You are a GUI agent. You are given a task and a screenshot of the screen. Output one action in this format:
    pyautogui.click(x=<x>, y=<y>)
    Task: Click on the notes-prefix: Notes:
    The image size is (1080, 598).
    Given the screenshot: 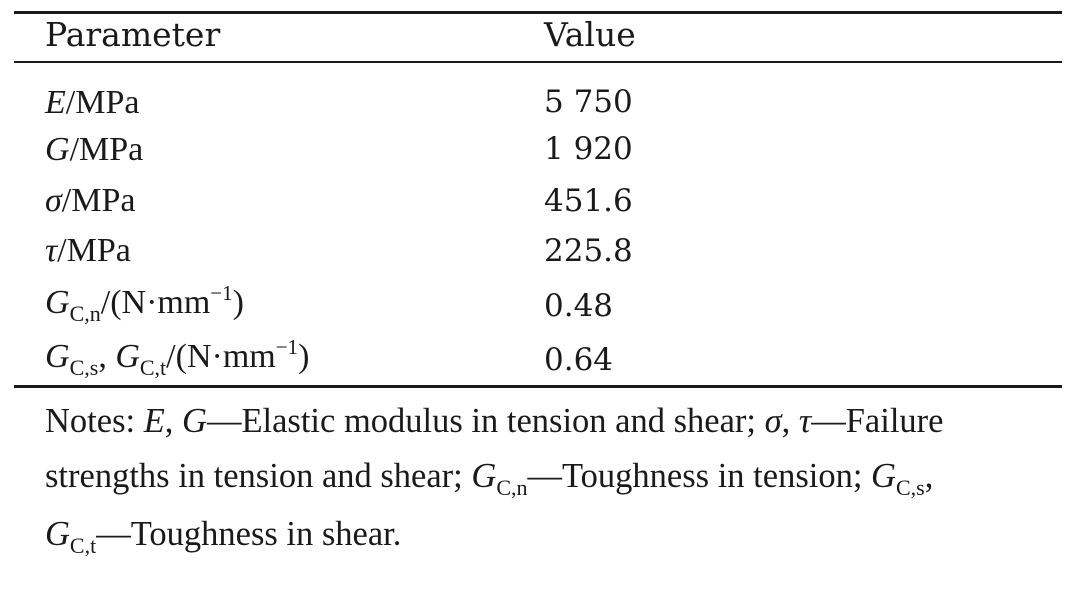 What is the action you would take?
    pyautogui.click(x=94, y=421)
    